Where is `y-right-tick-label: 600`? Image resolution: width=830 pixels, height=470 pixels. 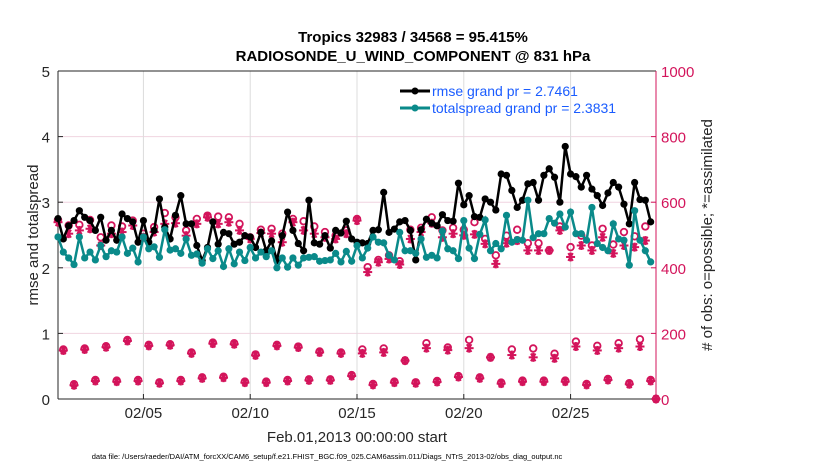
y-right-tick-label: 600 is located at coordinates (673, 203).